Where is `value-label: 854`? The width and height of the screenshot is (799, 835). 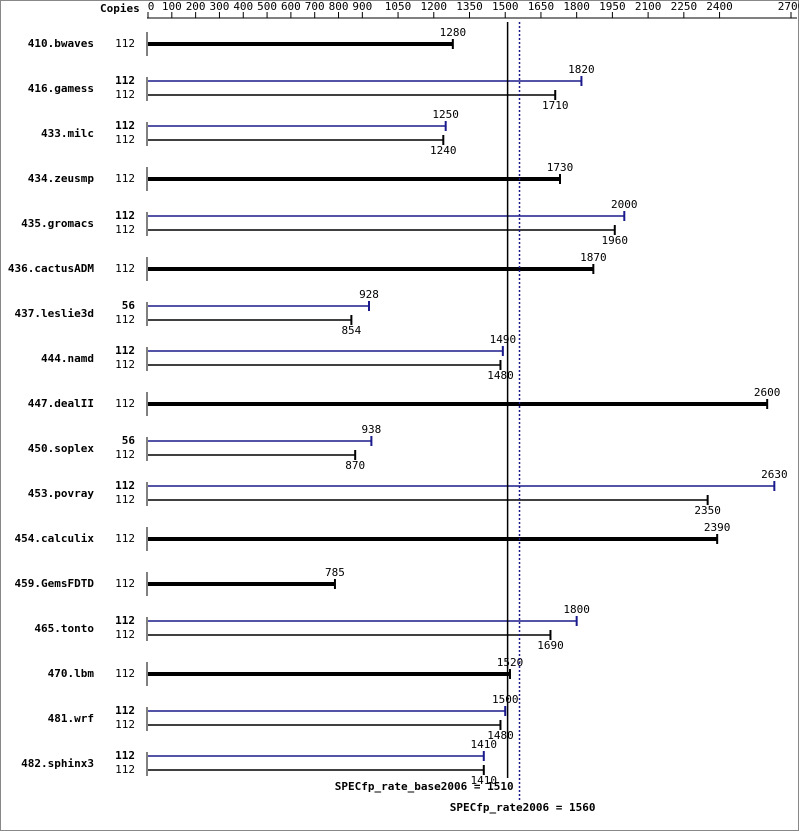 value-label: 854 is located at coordinates (351, 330).